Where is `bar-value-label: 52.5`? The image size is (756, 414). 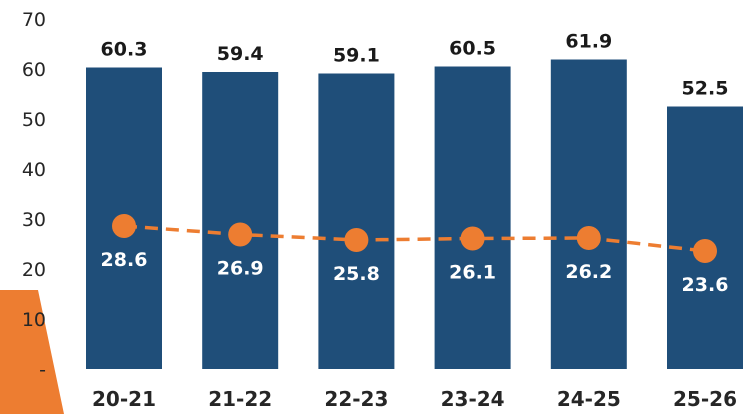 bar-value-label: 52.5 is located at coordinates (705, 89).